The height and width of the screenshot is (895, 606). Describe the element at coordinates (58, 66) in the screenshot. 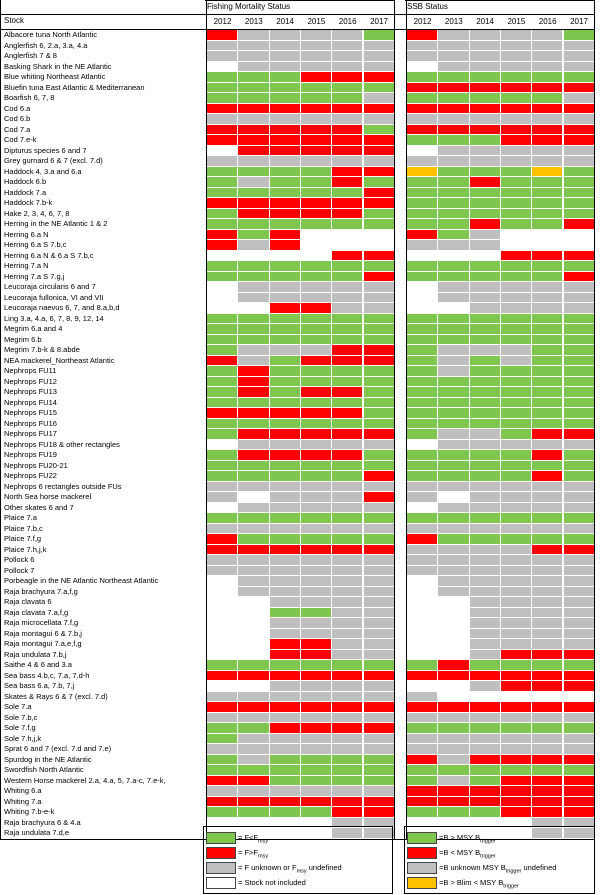

I see `stock-name: Basking Shark in the NE Atlantic` at that location.